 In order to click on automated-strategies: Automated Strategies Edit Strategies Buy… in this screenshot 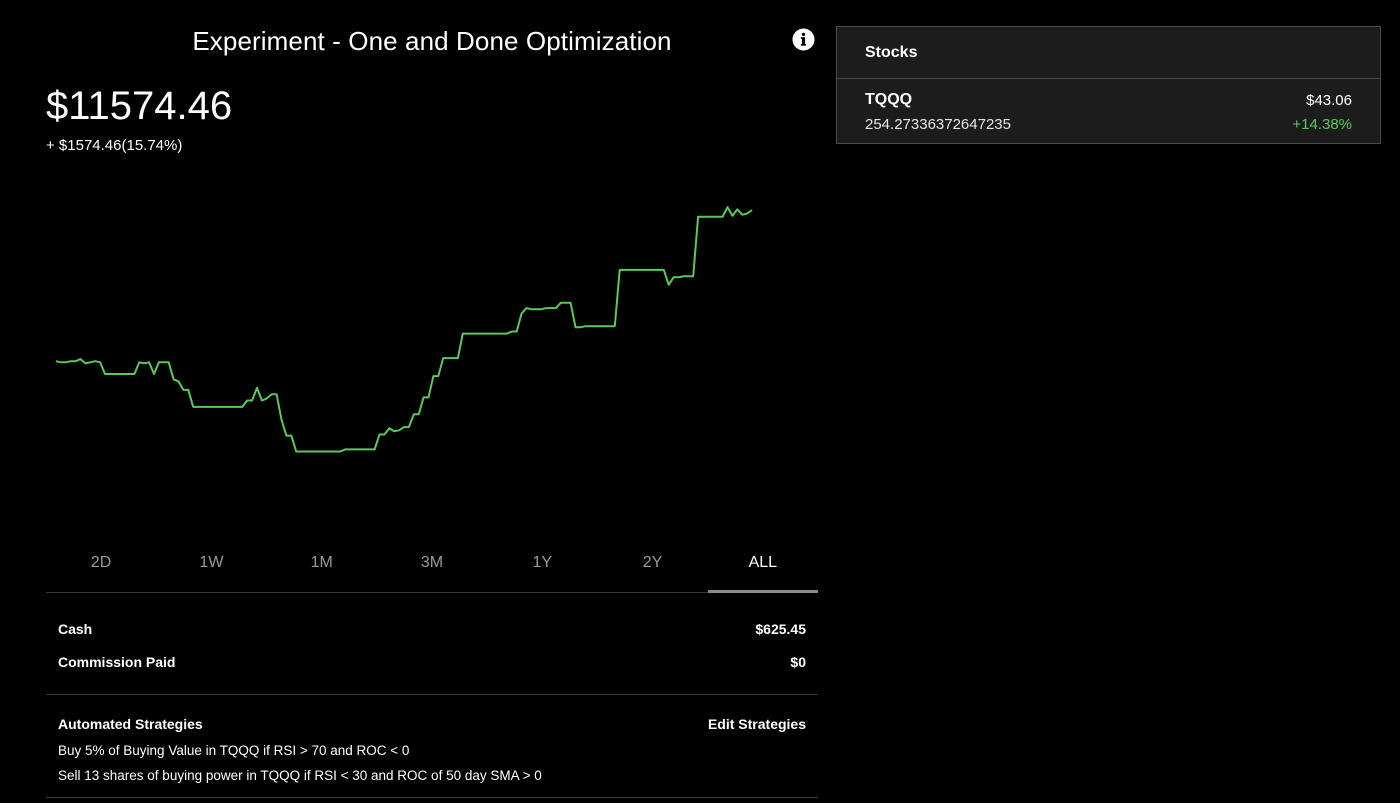, I will do `click(432, 749)`.